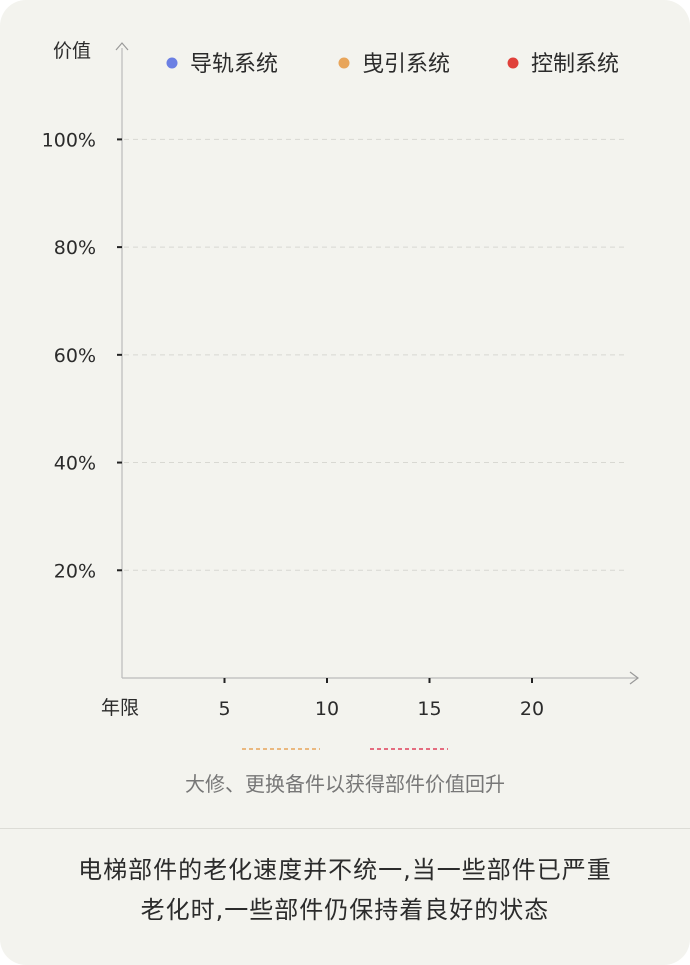  I want to click on x-tick-label: 5, so click(224, 709).